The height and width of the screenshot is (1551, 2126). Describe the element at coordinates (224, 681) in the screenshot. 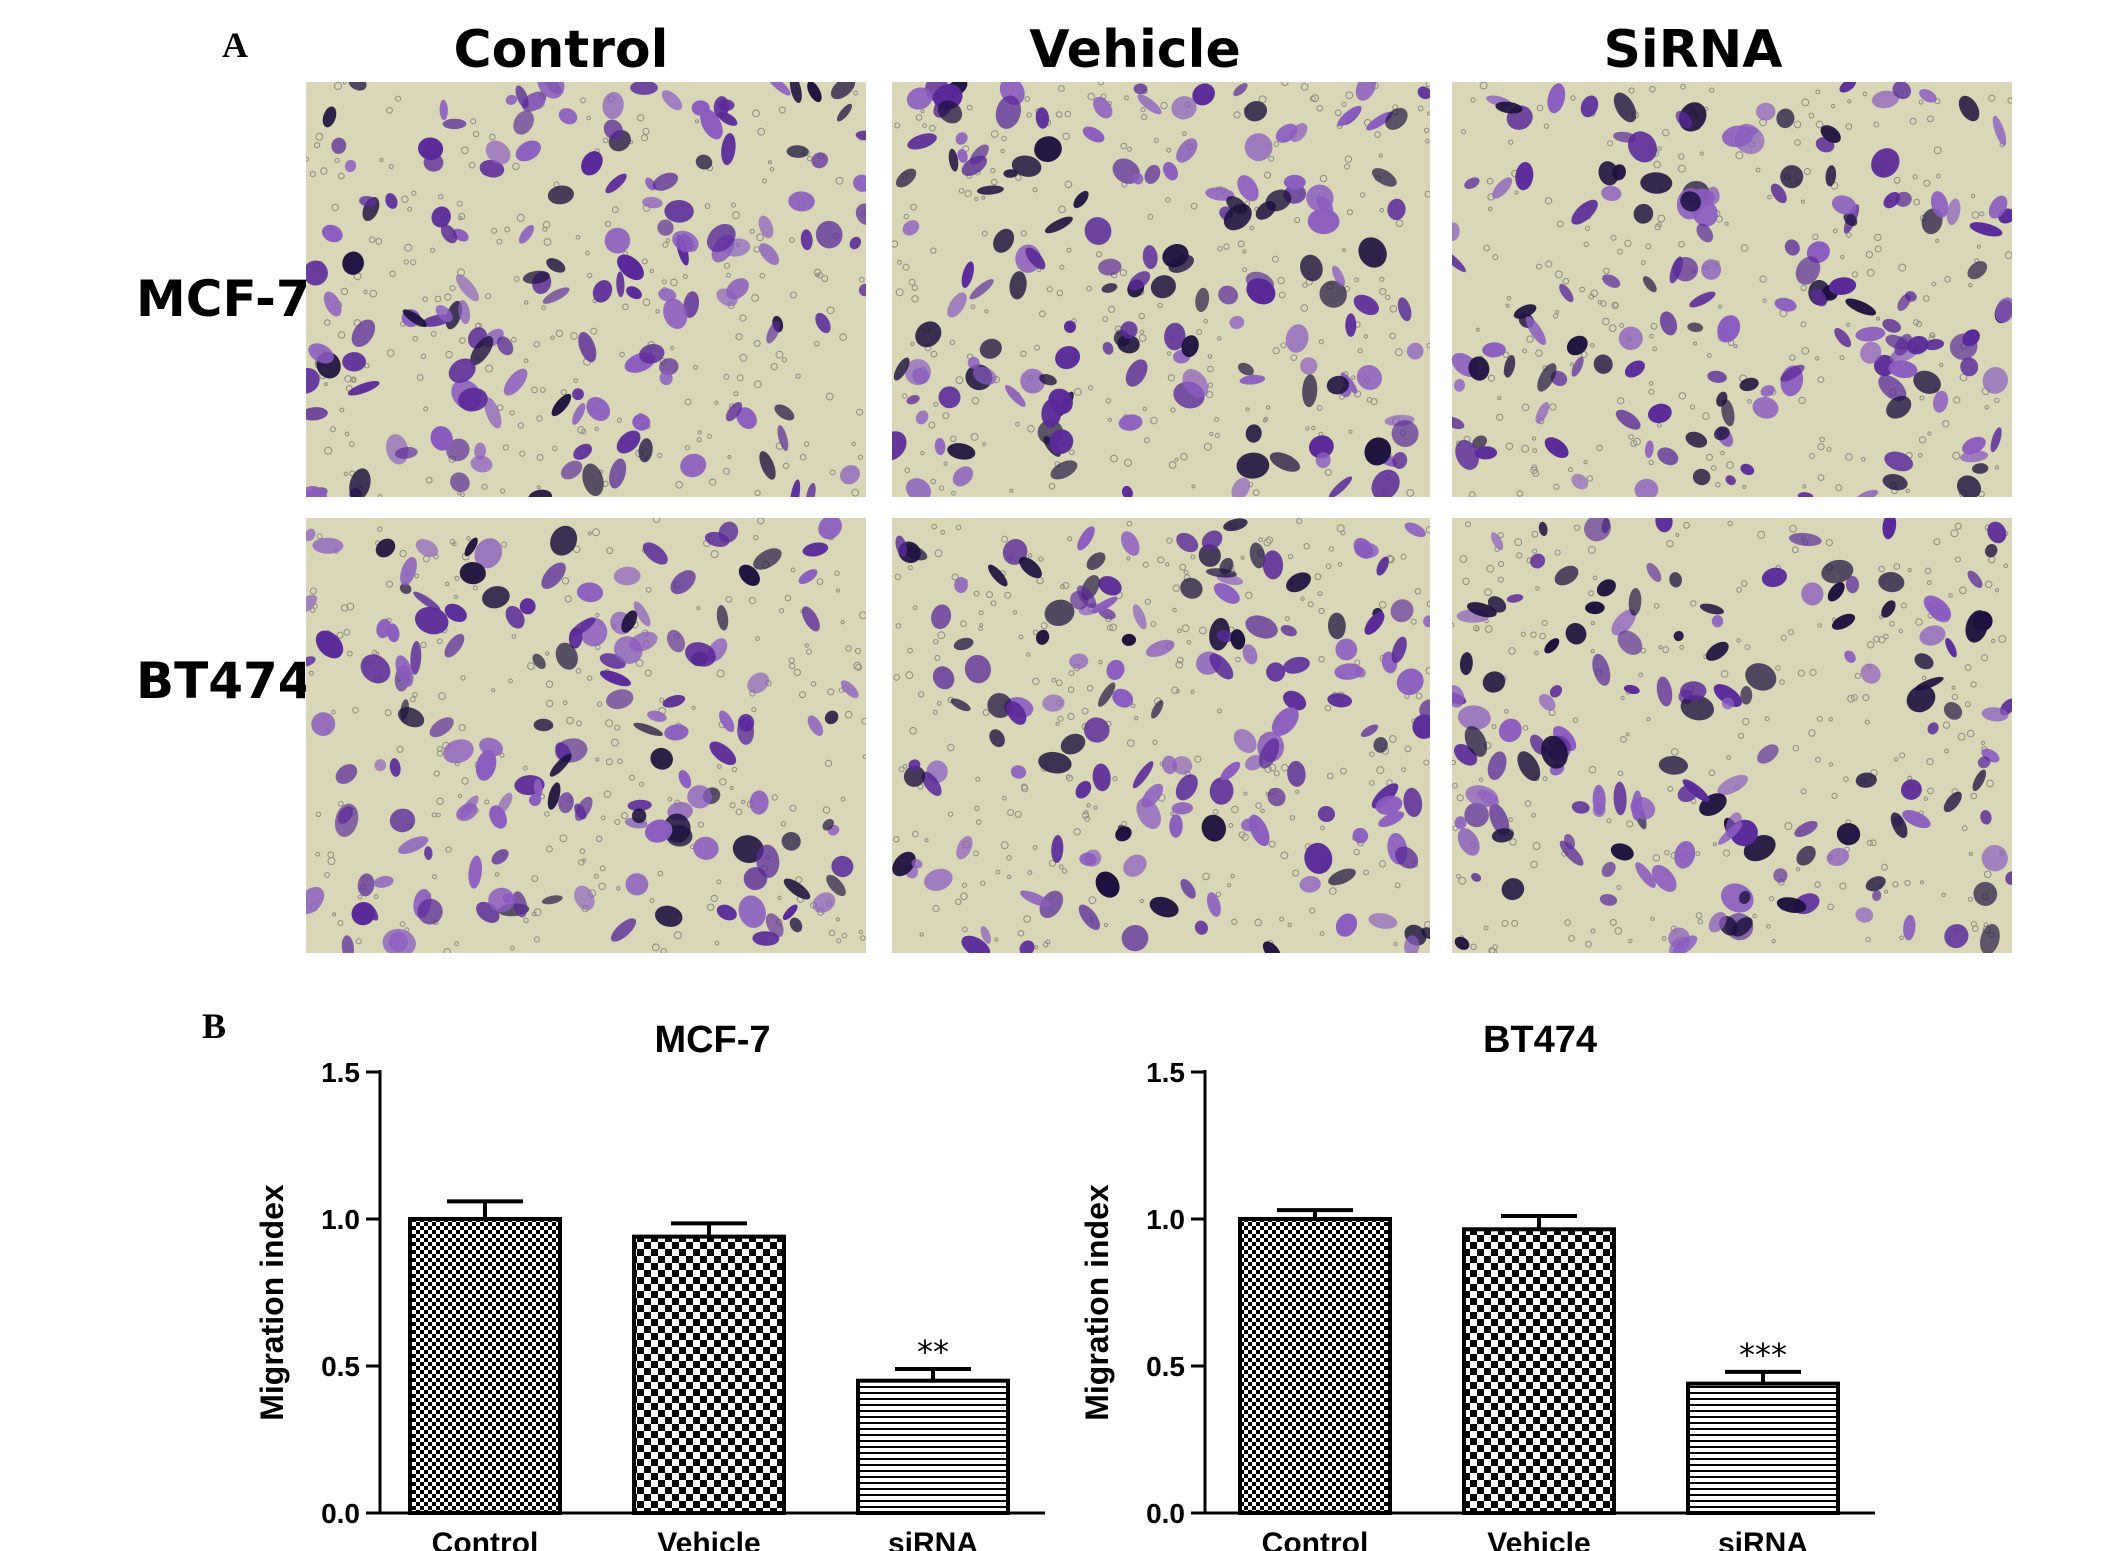

I see `row-header-bt474: BT474` at that location.